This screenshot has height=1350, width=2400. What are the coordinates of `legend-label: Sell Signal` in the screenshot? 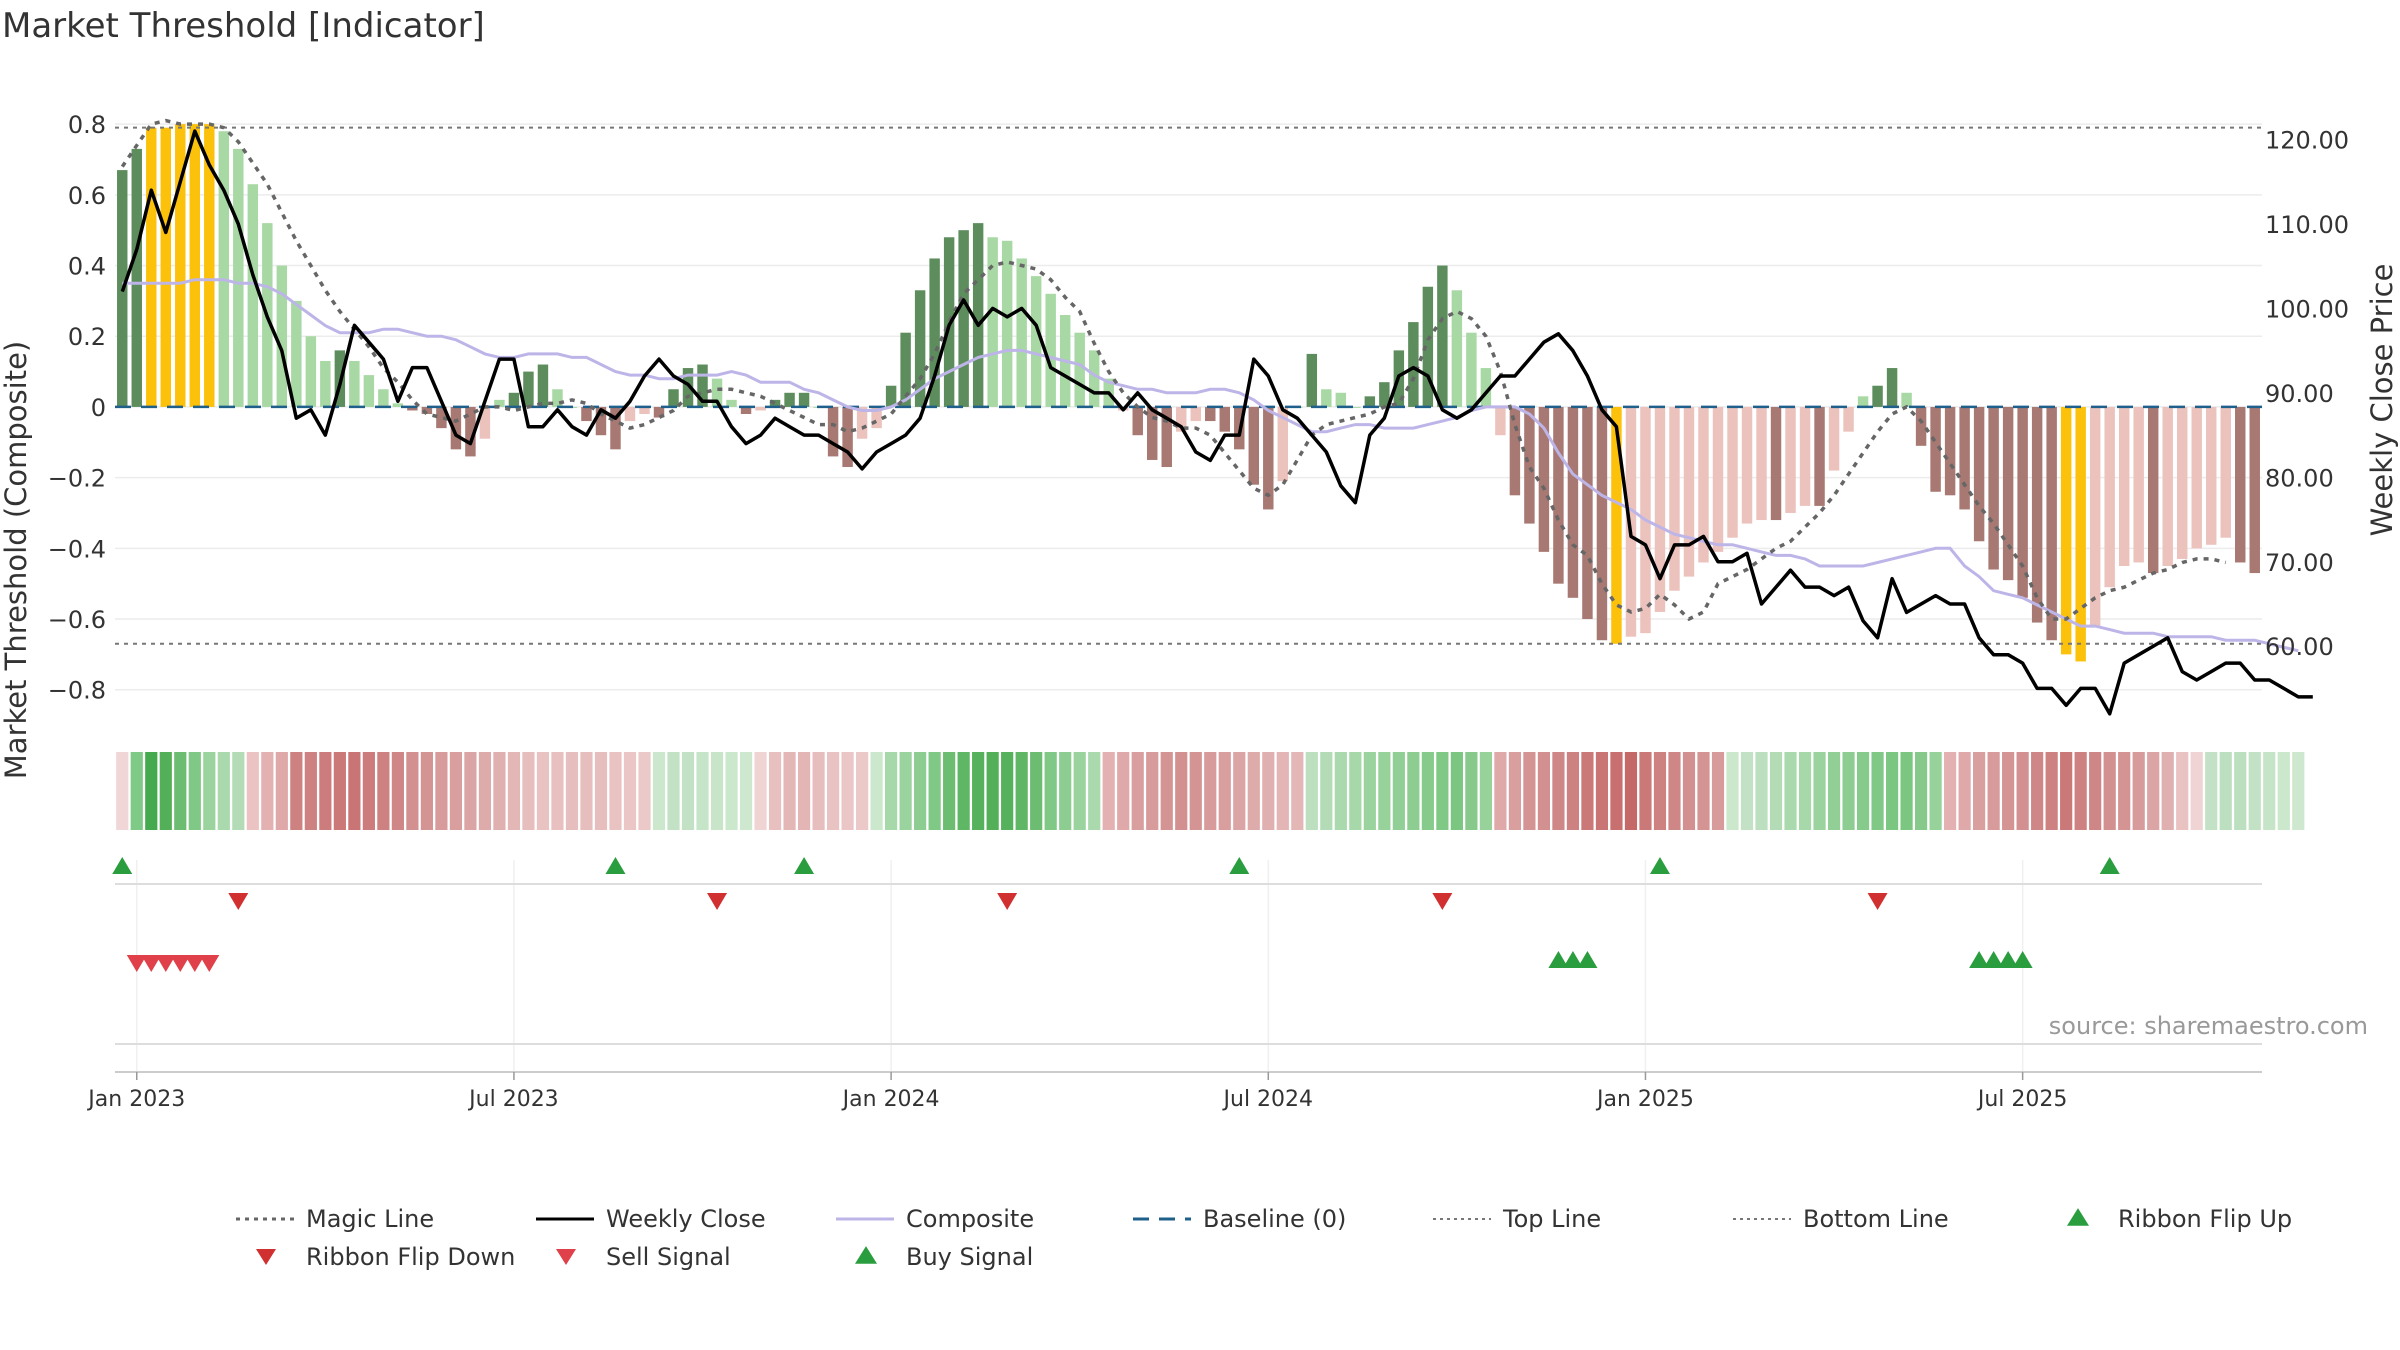 It's located at (668, 1257).